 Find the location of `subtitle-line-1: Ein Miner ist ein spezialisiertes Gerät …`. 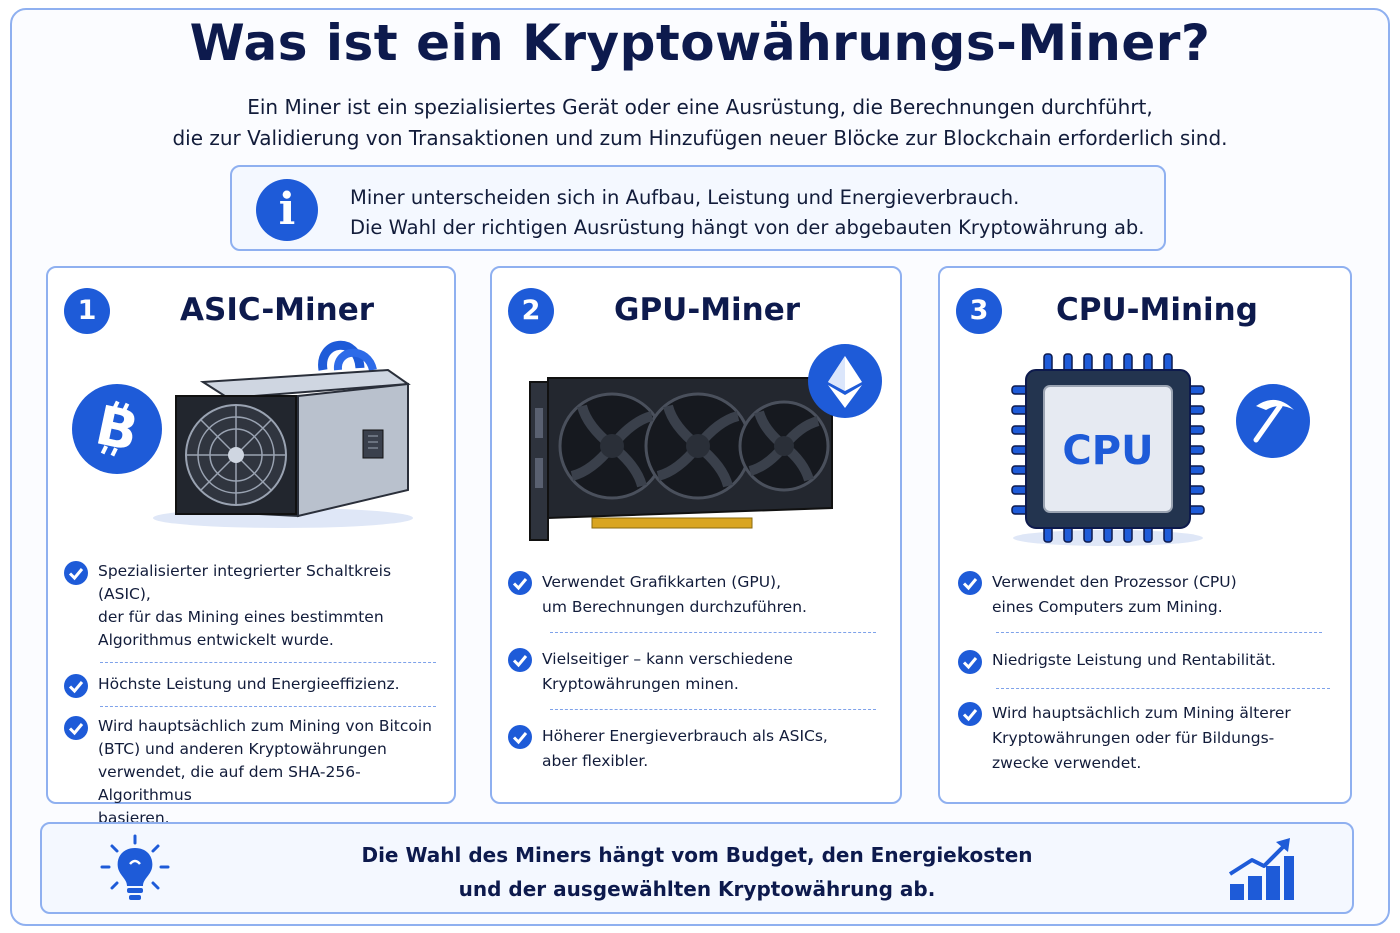

subtitle-line-1: Ein Miner ist ein spezialisiertes Gerät … is located at coordinates (700, 107).